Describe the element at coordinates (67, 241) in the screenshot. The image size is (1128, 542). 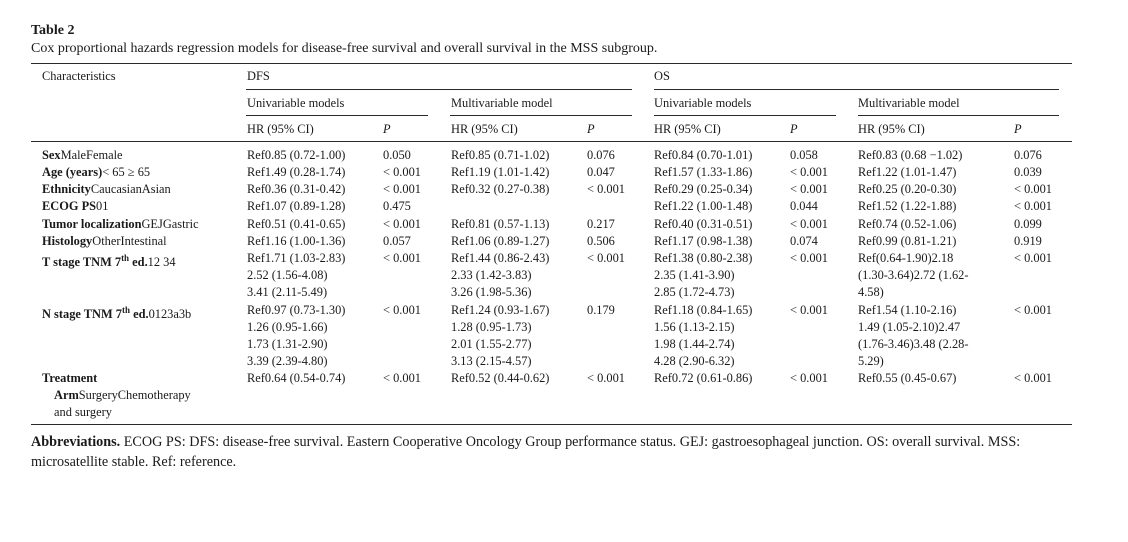
I see `row-label-bold: Histology` at that location.